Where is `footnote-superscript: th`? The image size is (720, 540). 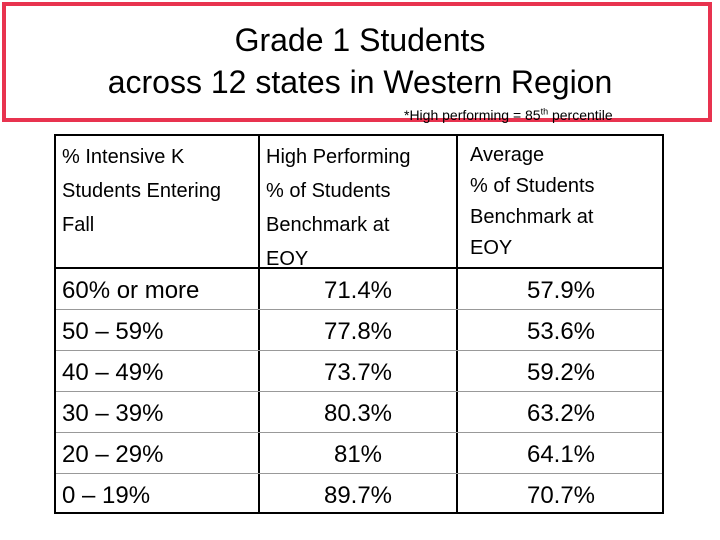 footnote-superscript: th is located at coordinates (544, 111).